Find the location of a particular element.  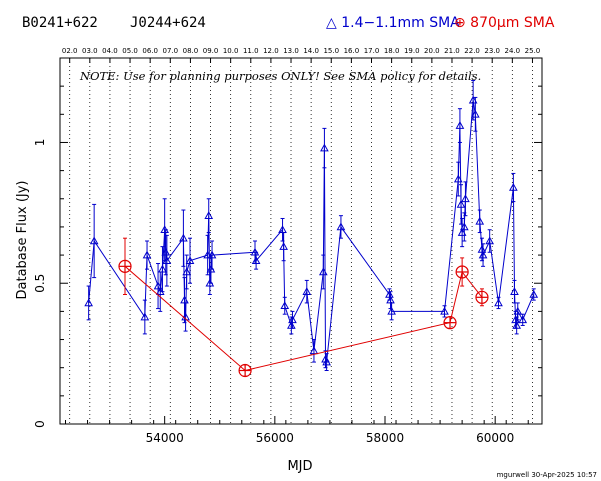

top-axis-year-label: 25.0 is located at coordinates (533, 51).